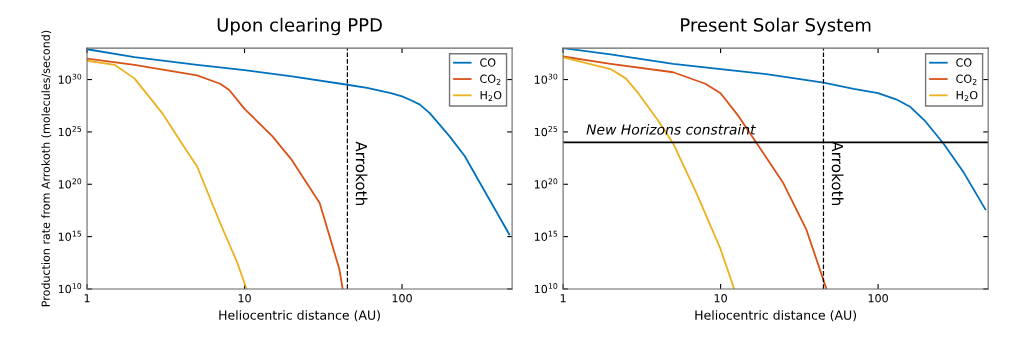 The image size is (1024, 344). I want to click on chart-title: Present Solar System, so click(776, 26).